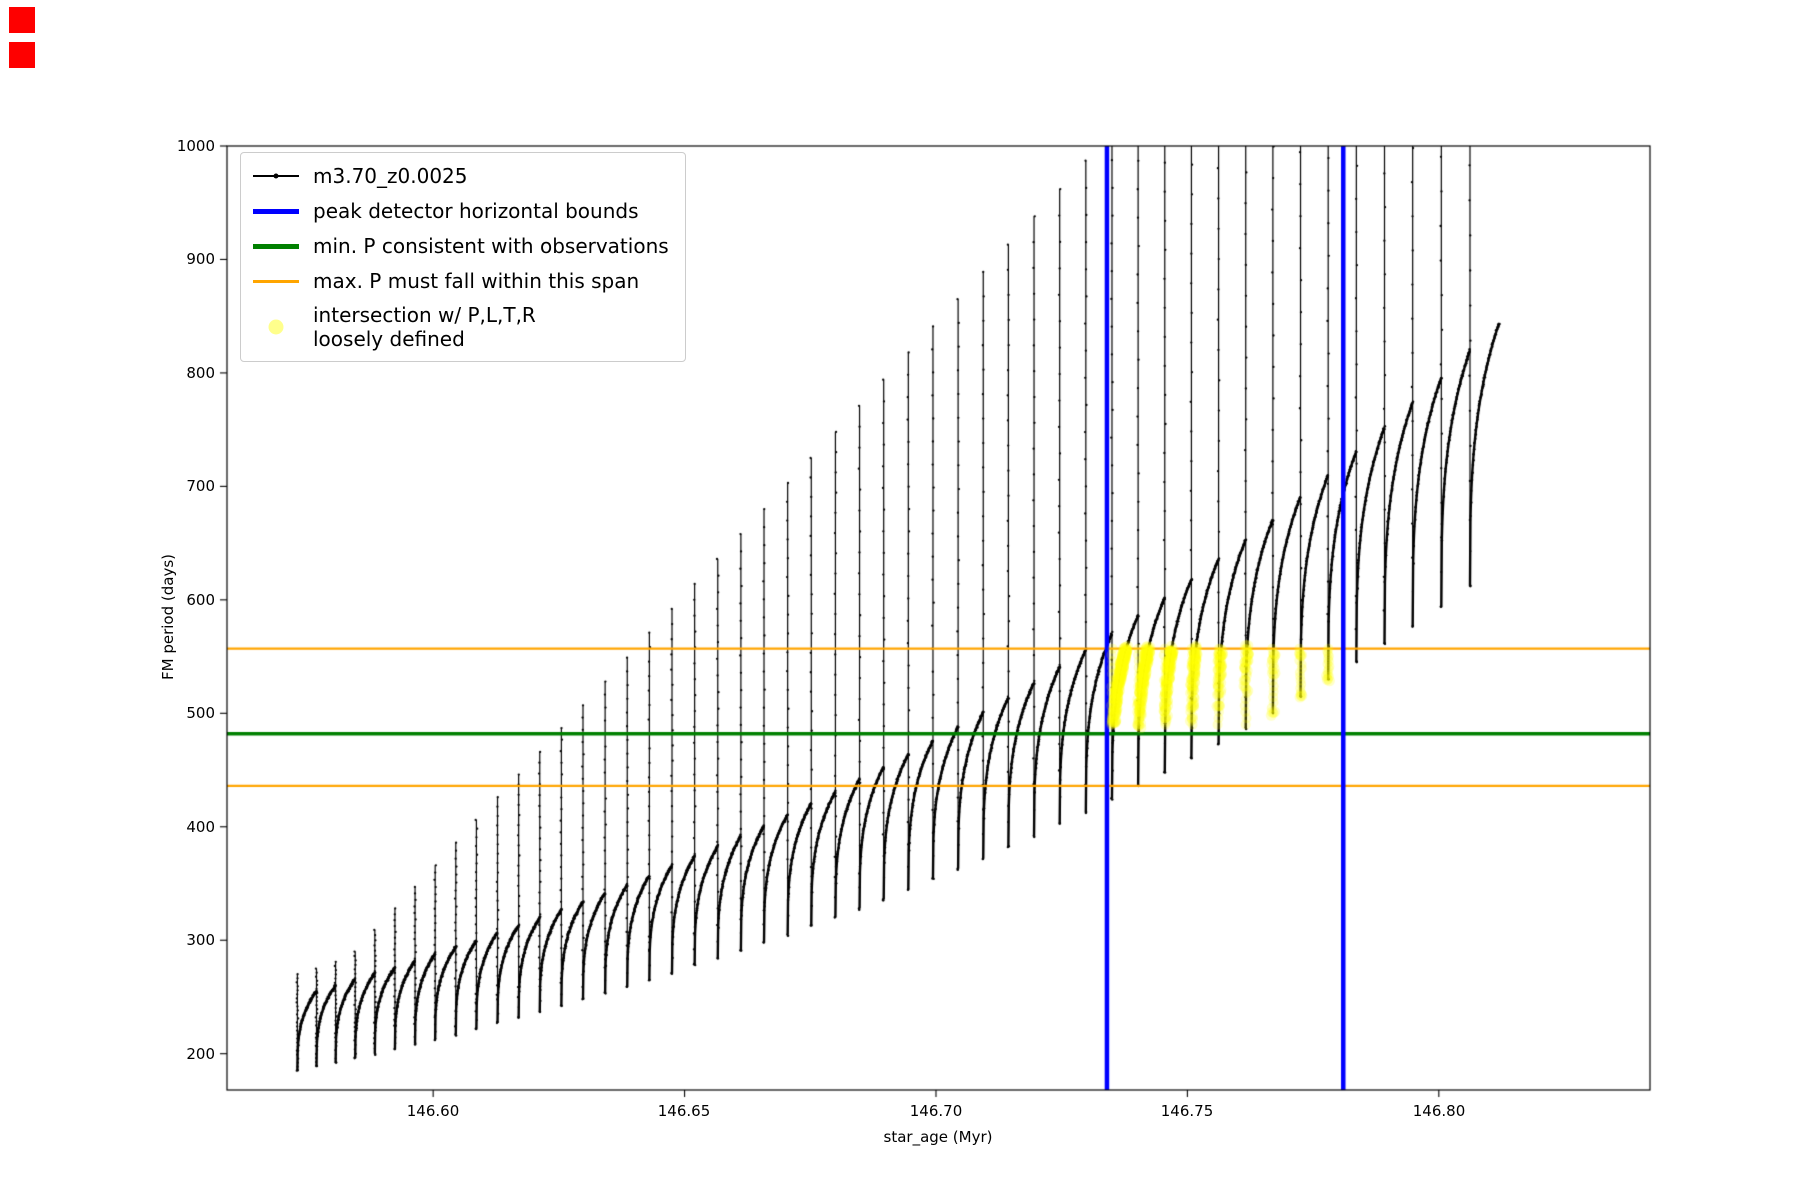  I want to click on legend-entry-intersection: intersection w/ P,L,T,R loosely defined, so click(461, 327).